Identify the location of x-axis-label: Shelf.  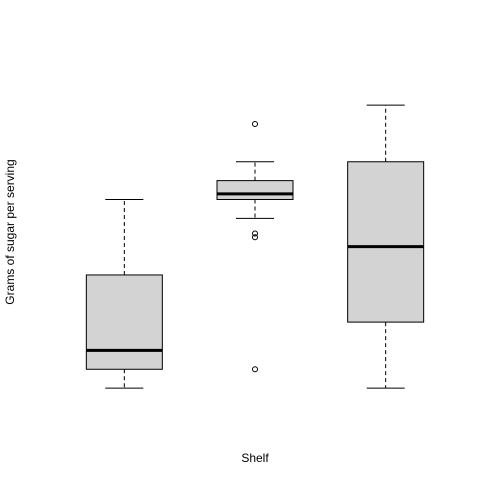
(255, 458).